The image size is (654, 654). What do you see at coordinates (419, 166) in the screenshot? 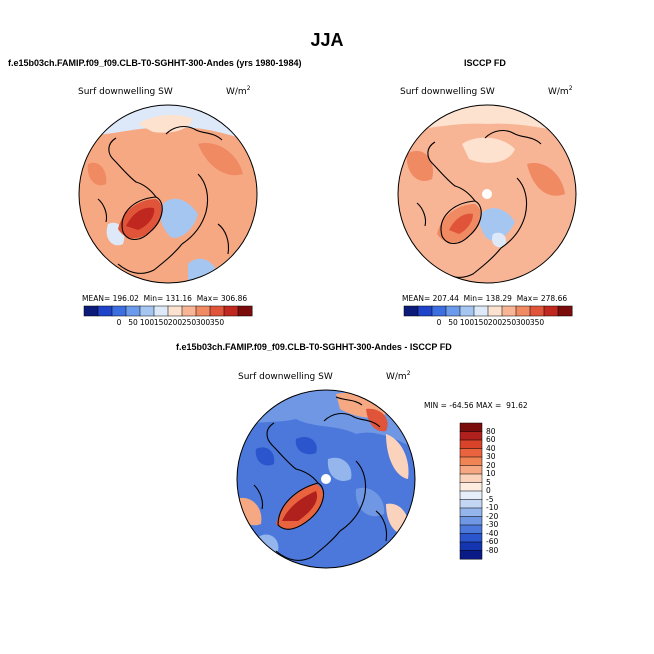
I see `obs-field-west-orange` at bounding box center [419, 166].